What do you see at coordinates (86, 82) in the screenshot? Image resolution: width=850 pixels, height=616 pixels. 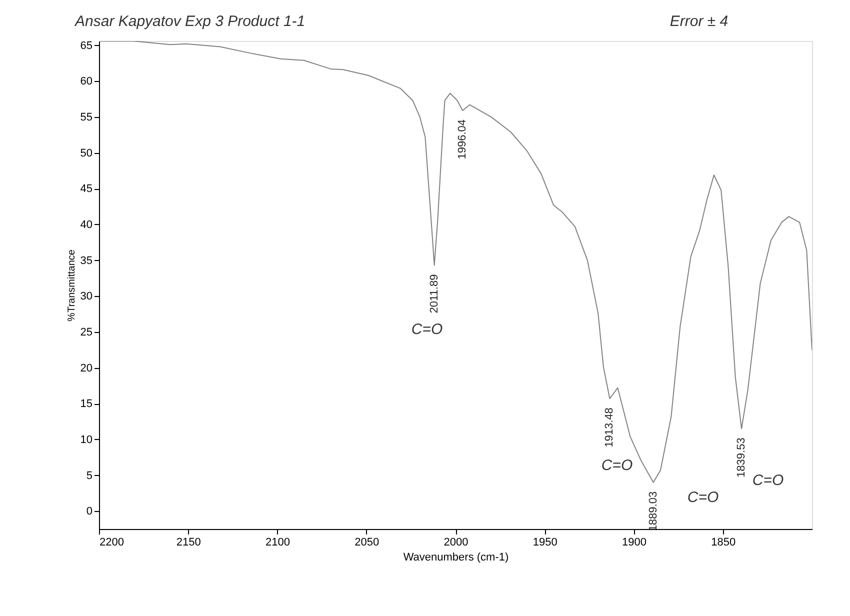 I see `y-tick-label: 60` at bounding box center [86, 82].